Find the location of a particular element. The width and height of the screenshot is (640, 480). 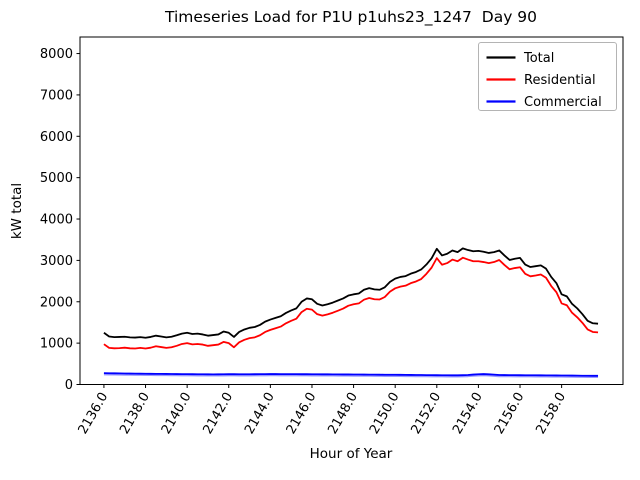

commercial-line-halo is located at coordinates (351, 376).